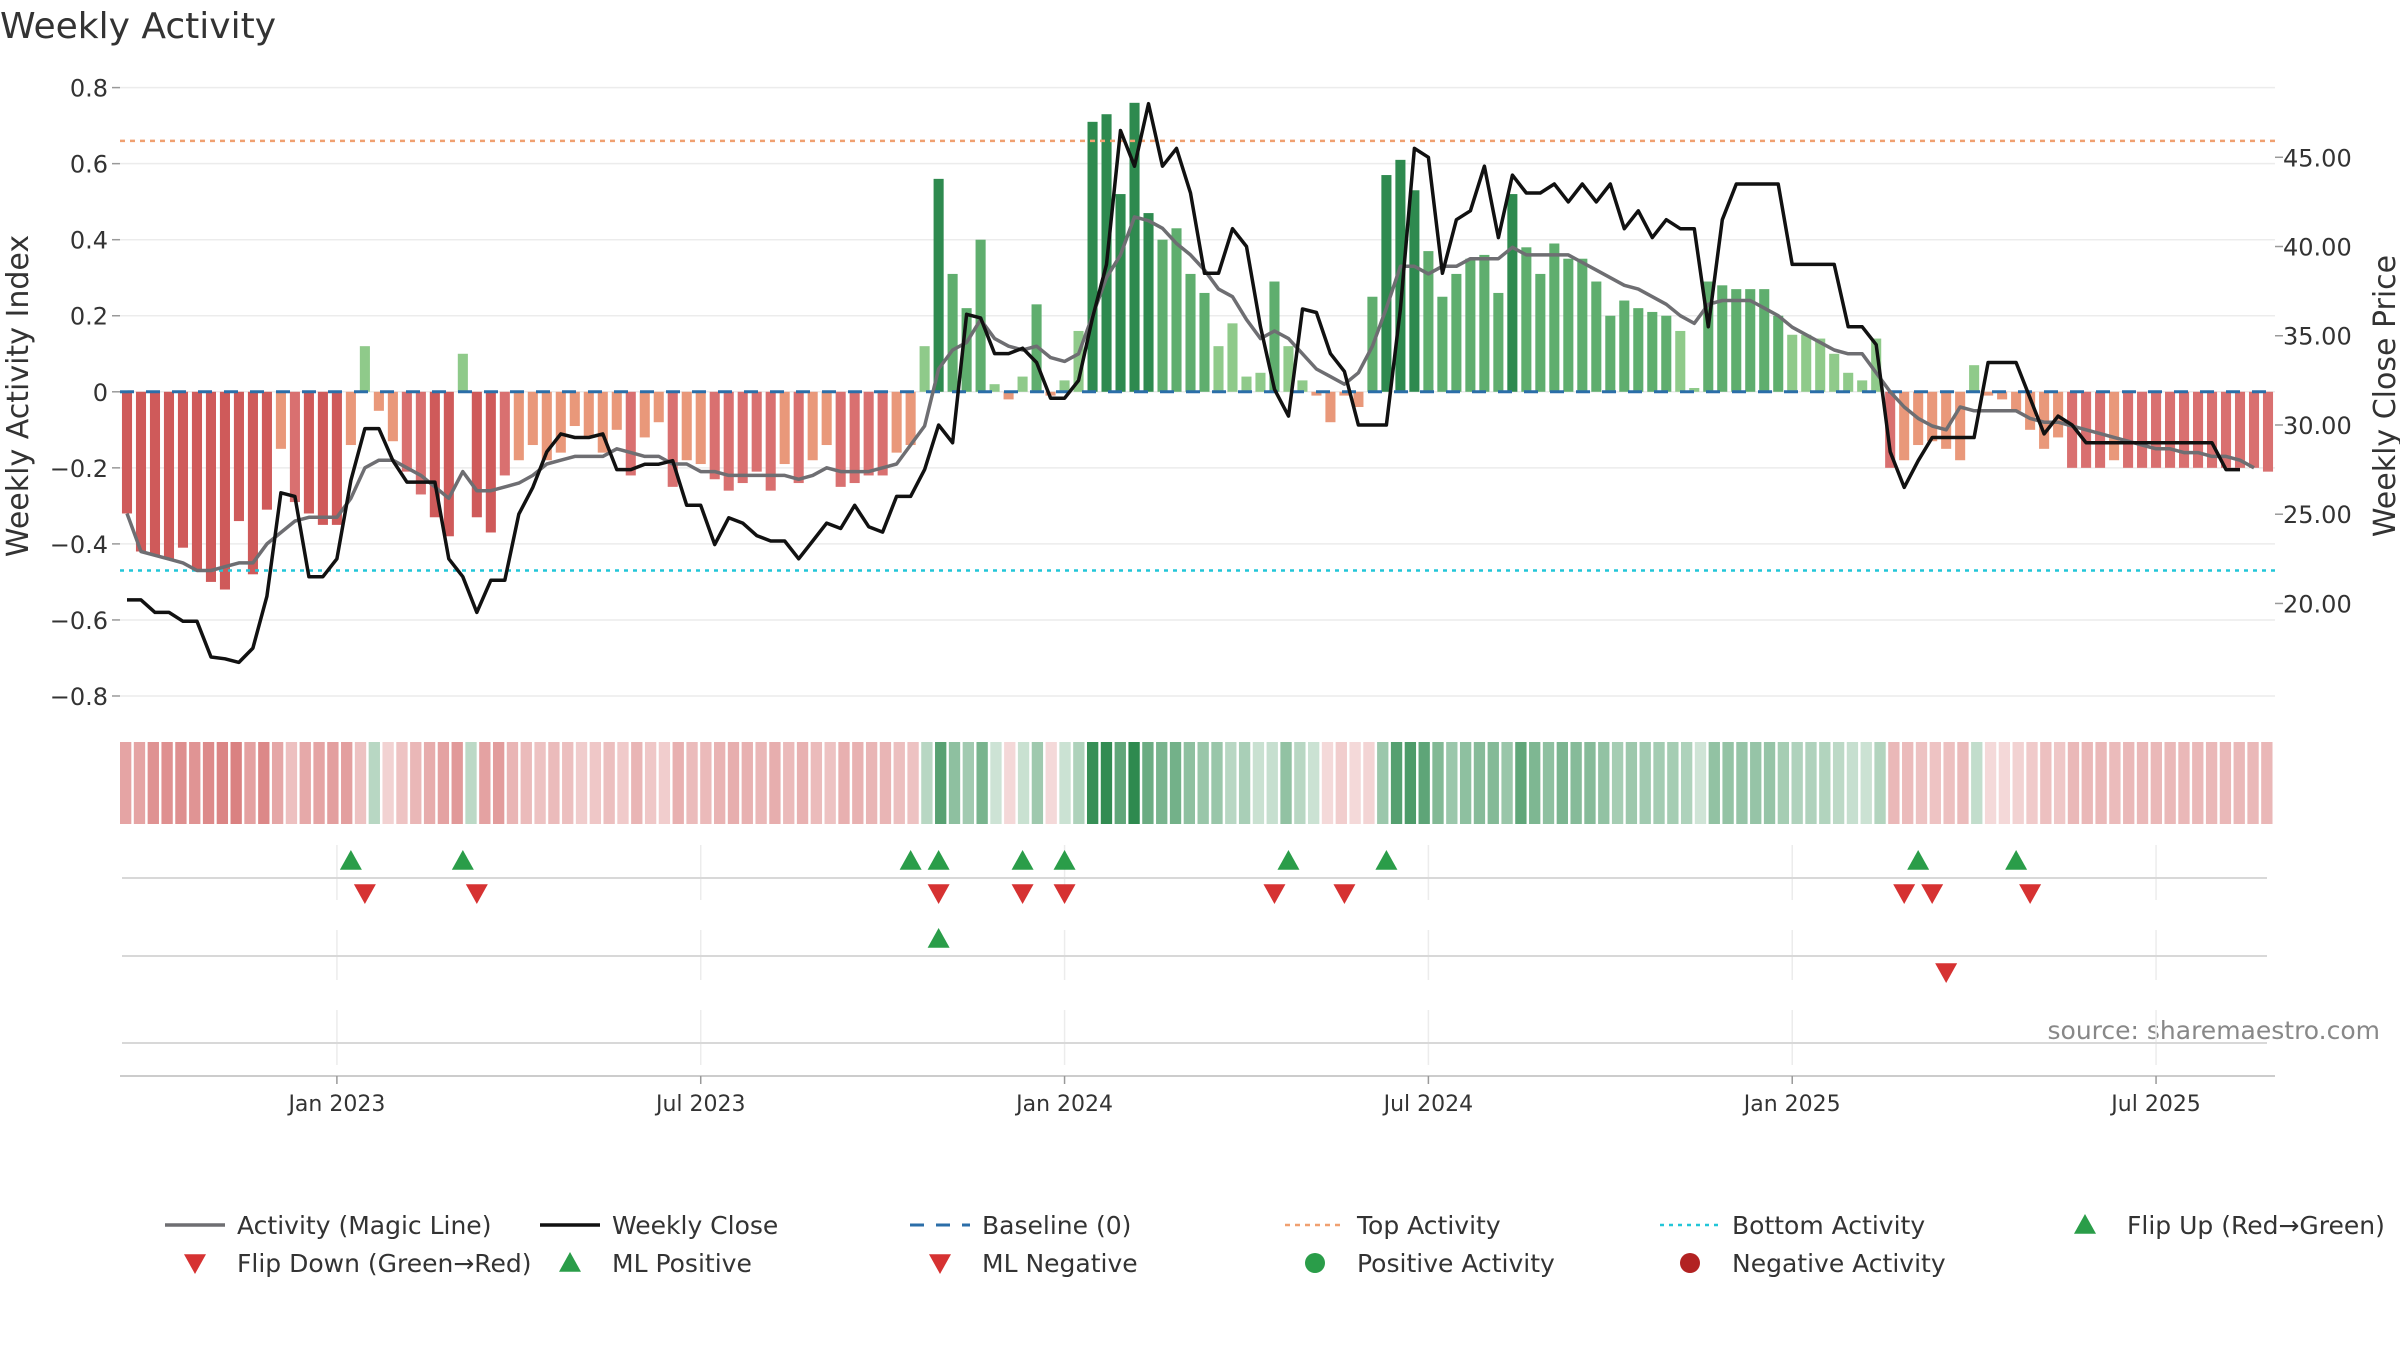 The width and height of the screenshot is (2400, 1350). Describe the element at coordinates (2085, 1224) in the screenshot. I see `legend-up-triangle-icon` at that location.